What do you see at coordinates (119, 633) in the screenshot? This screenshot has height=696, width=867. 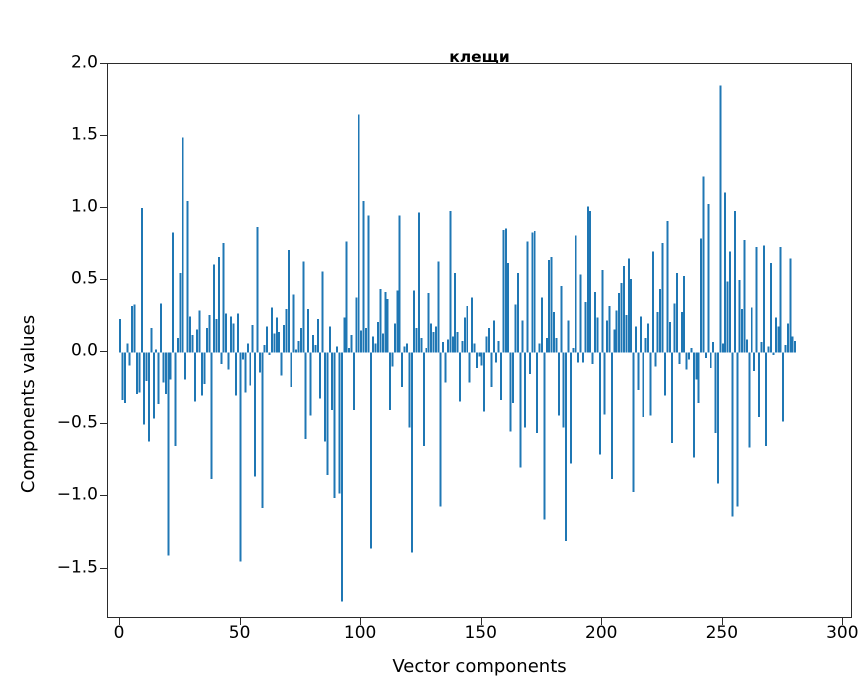 I see `x-tick-label: 0` at bounding box center [119, 633].